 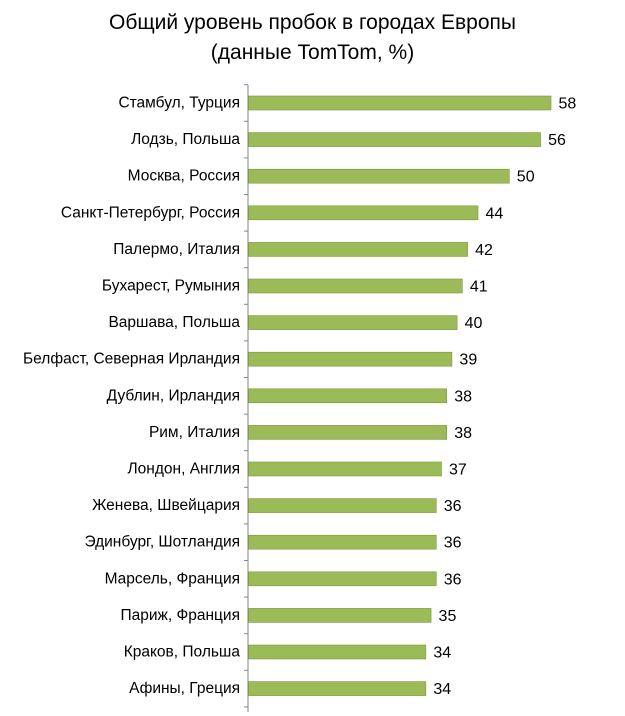 What do you see at coordinates (312, 22) in the screenshot?
I see `chart-title-line: Общий уровень пробок в городах Европы` at bounding box center [312, 22].